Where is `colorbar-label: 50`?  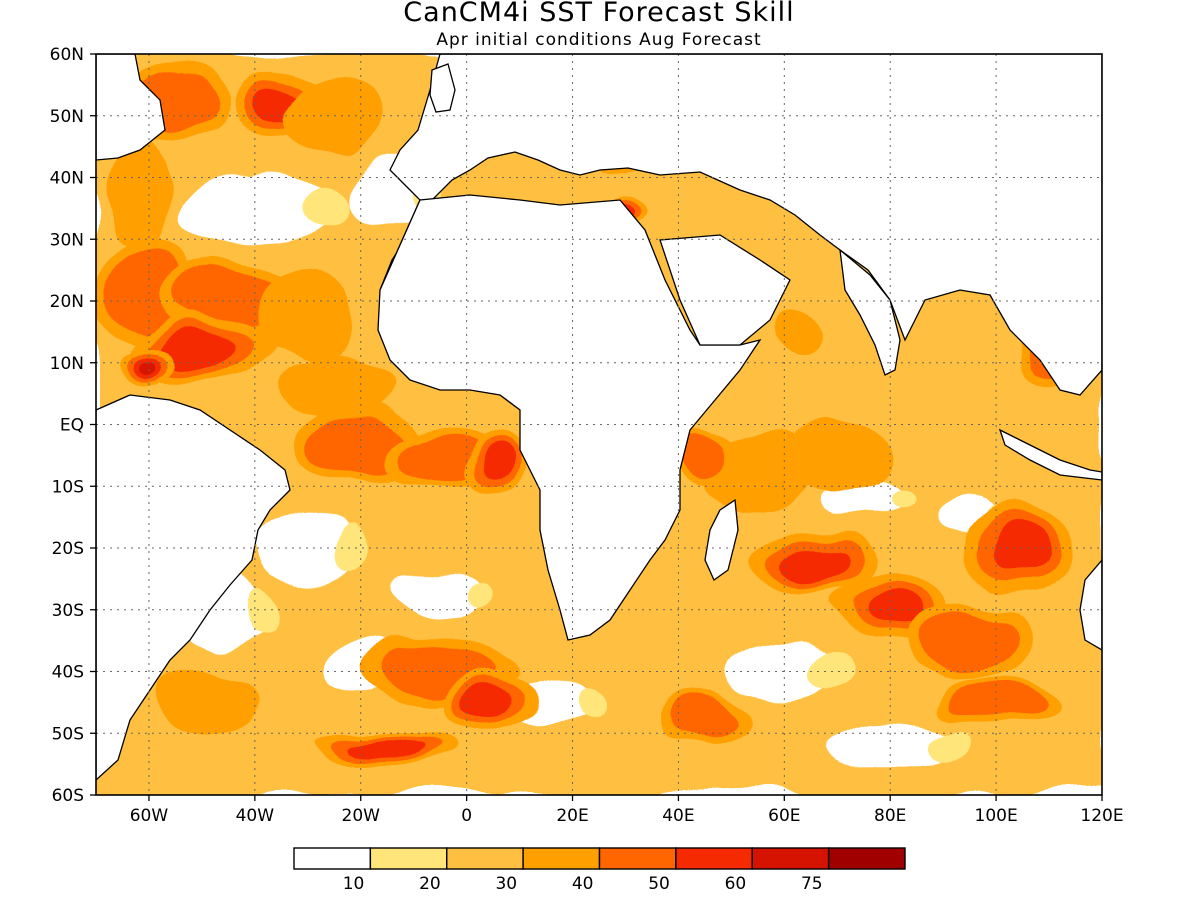
colorbar-label: 50 is located at coordinates (659, 884).